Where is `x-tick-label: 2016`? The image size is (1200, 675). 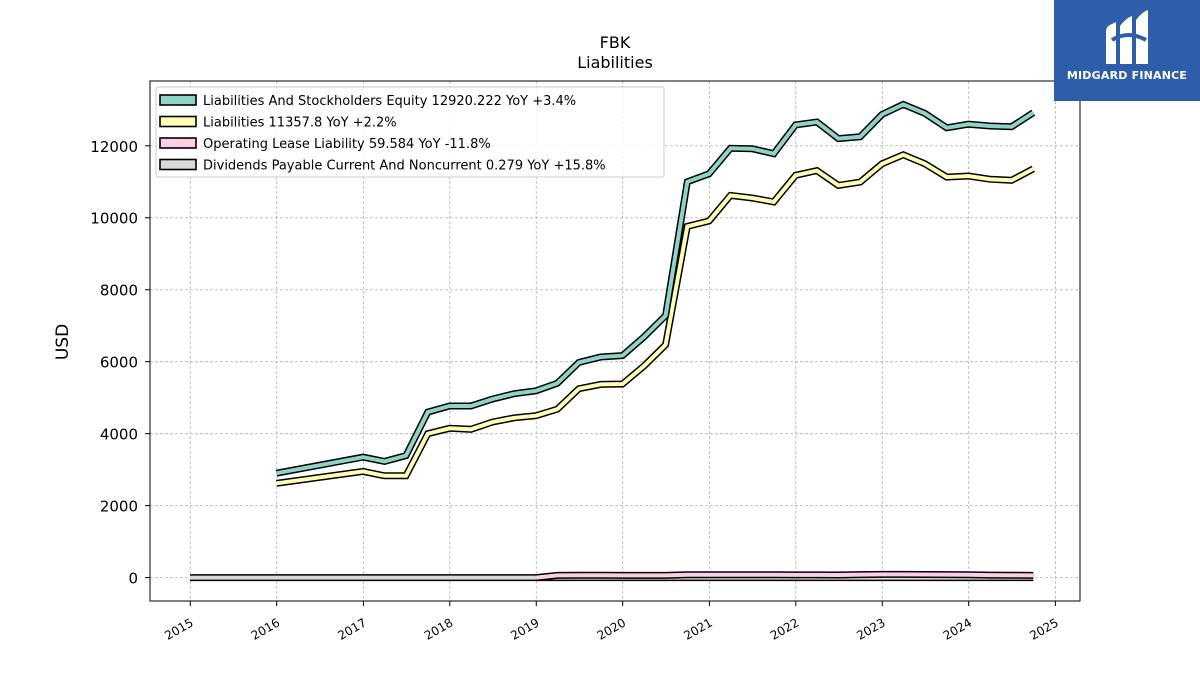 x-tick-label: 2016 is located at coordinates (265, 628).